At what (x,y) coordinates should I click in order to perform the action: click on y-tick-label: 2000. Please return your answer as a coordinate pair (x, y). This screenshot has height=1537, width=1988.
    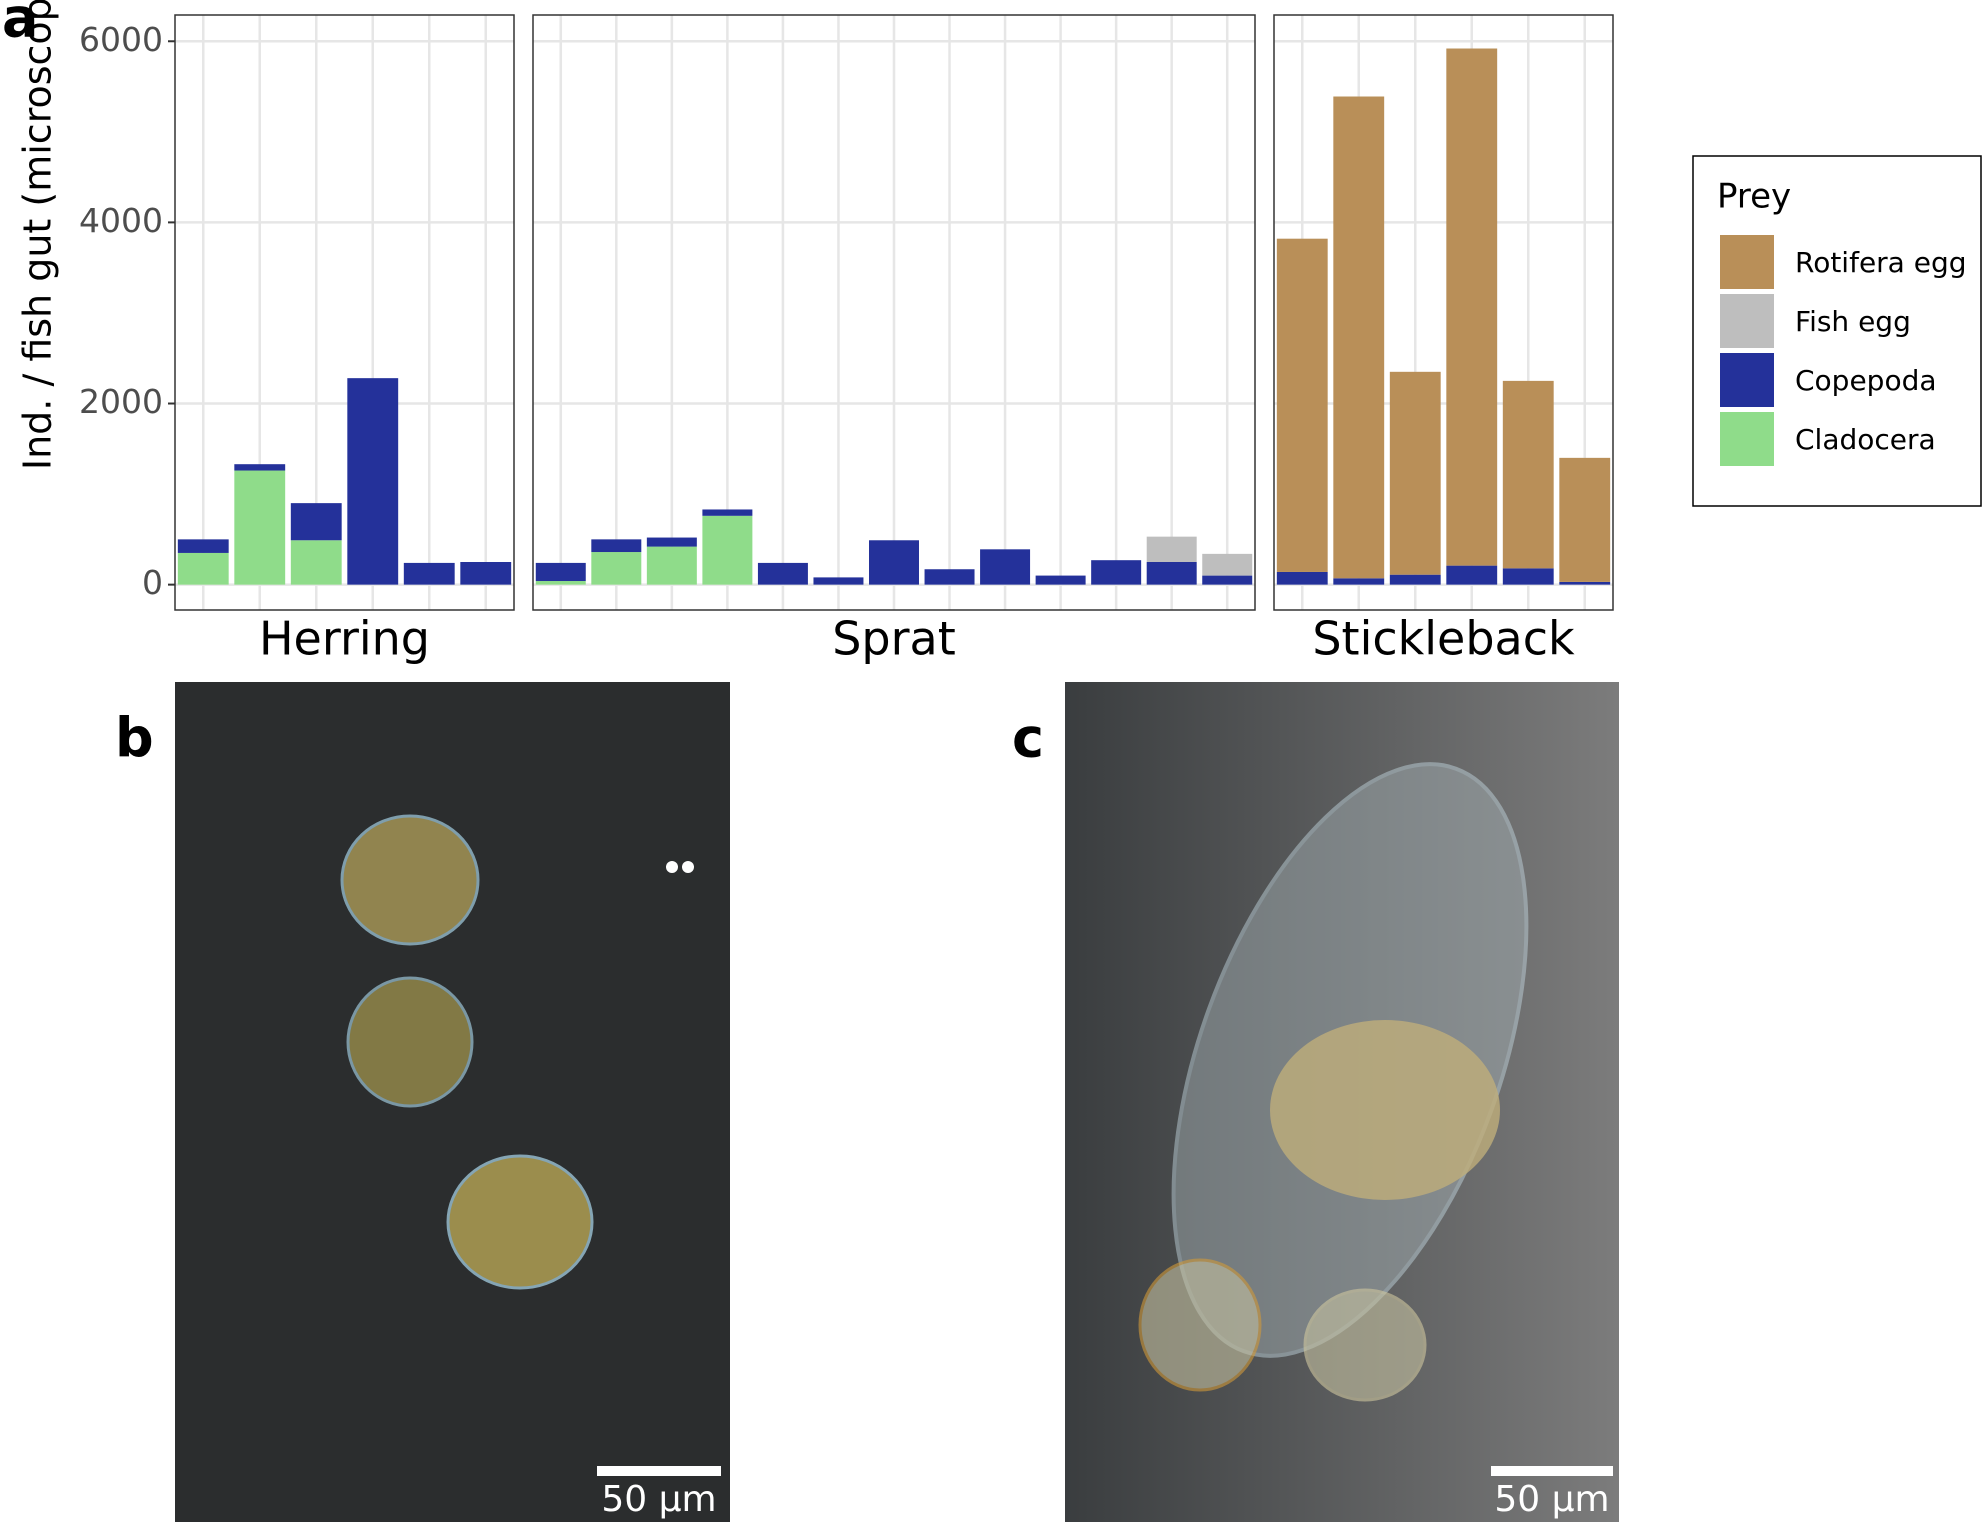
    Looking at the image, I should click on (121, 401).